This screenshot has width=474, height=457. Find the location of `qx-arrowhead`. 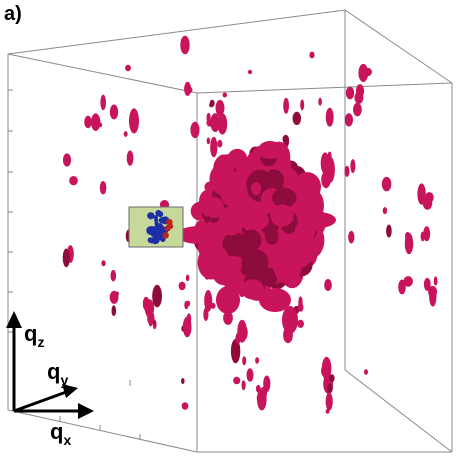

qx-arrowhead is located at coordinates (86, 411).